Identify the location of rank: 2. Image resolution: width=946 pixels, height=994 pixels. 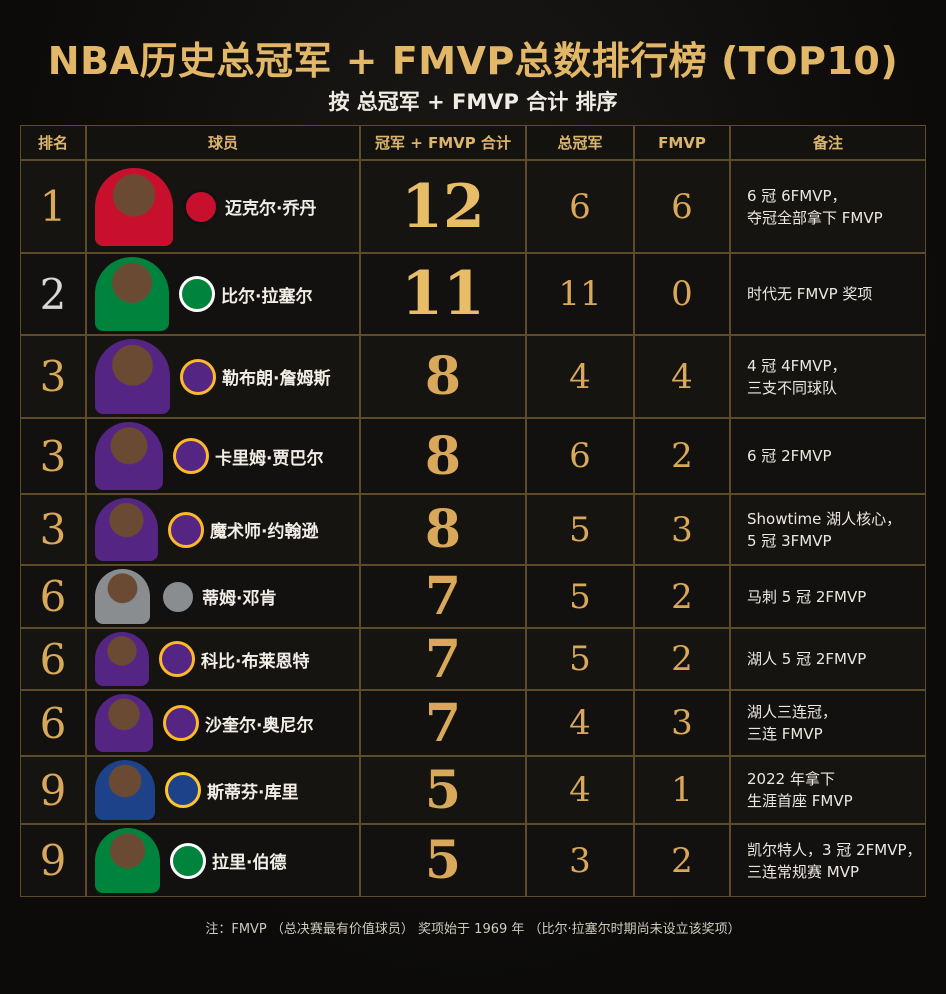
(53, 294).